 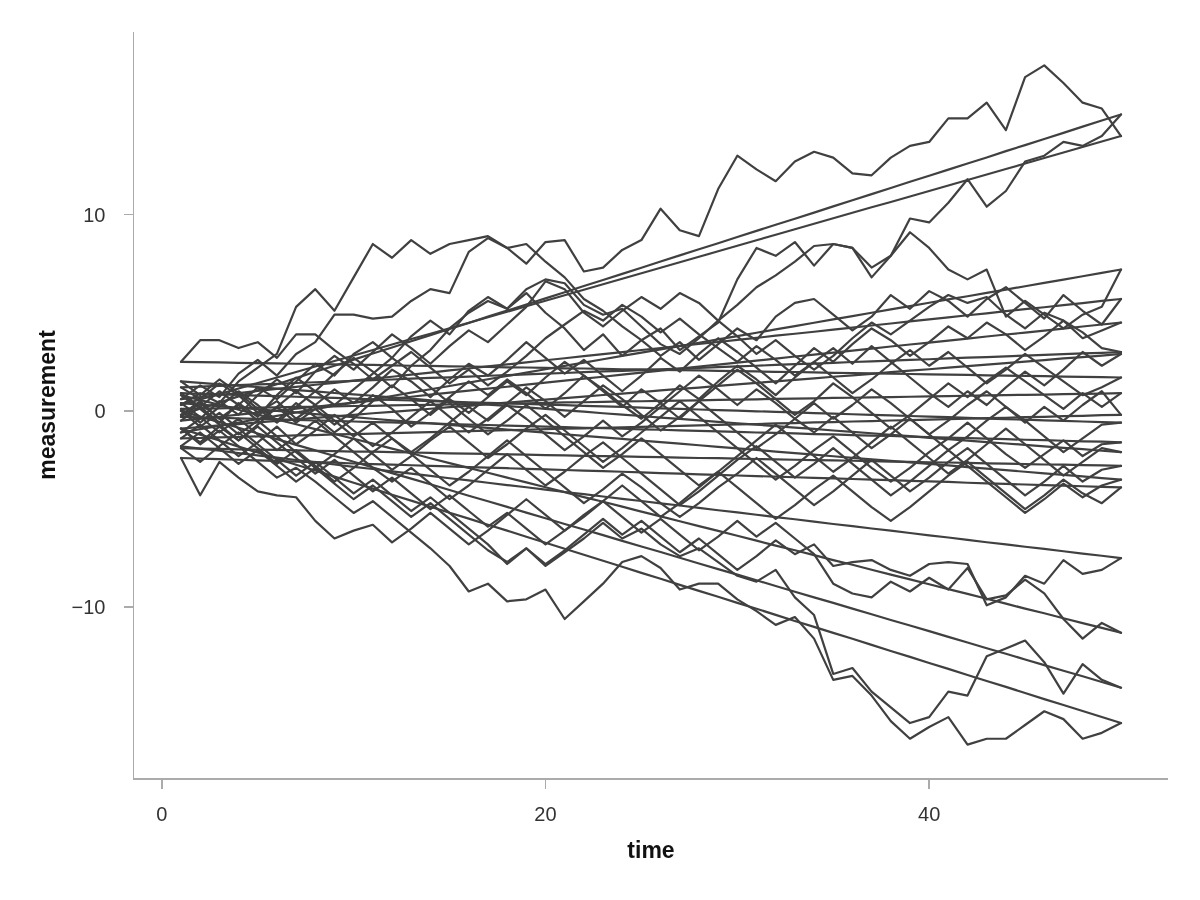 I want to click on y-tick-label: 0, so click(x=100, y=410).